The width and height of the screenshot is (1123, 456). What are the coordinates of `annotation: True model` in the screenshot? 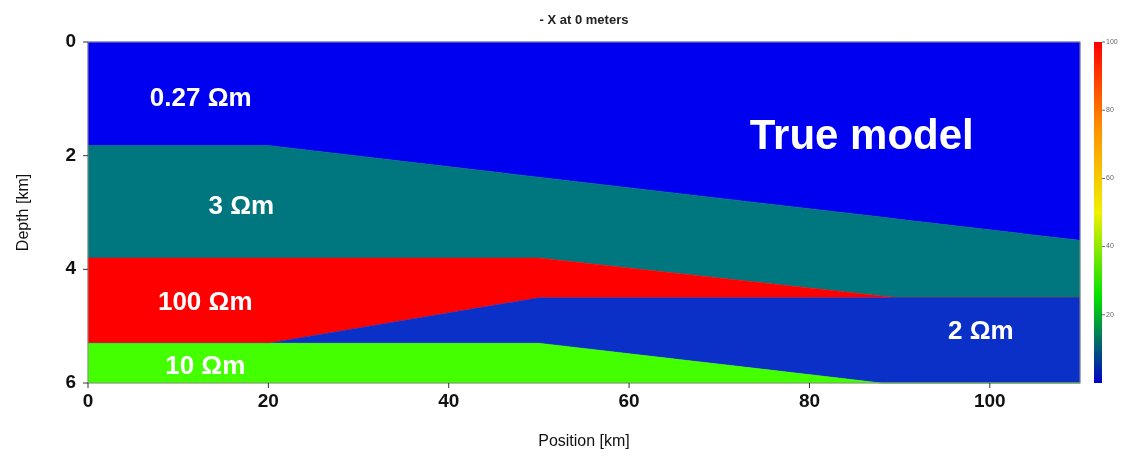 It's located at (861, 134).